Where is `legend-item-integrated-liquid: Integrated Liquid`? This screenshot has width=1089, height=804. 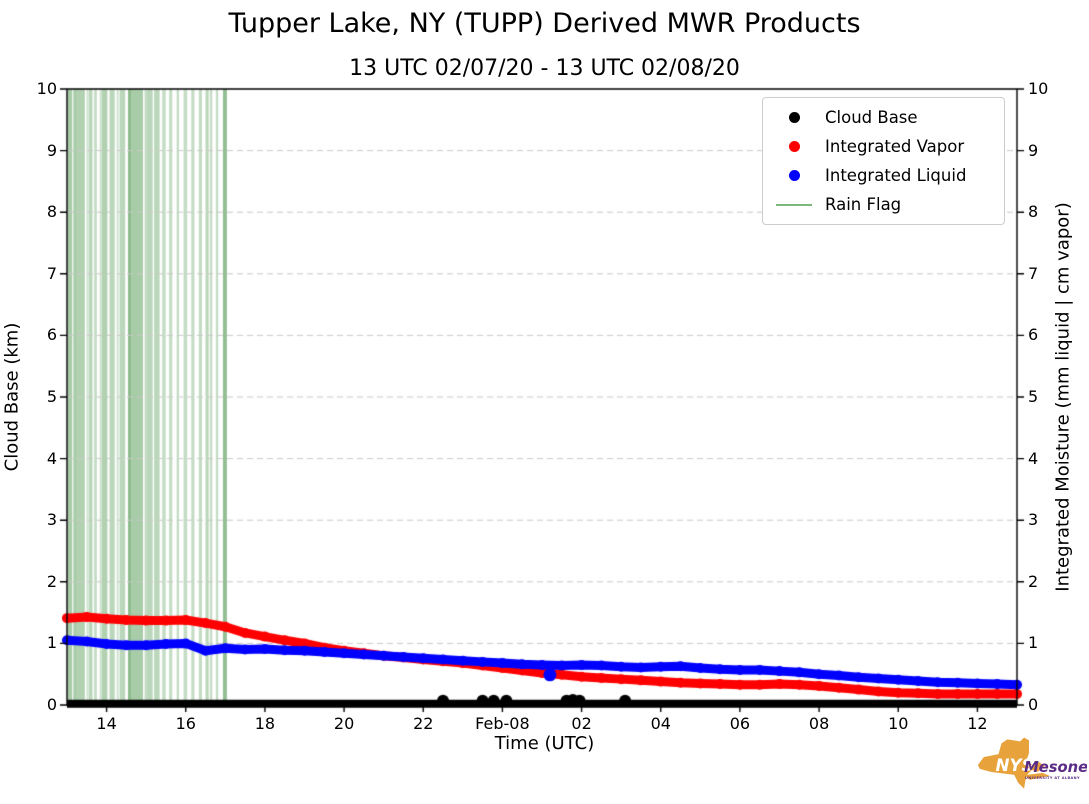
legend-item-integrated-liquid: Integrated Liquid is located at coordinates (883, 175).